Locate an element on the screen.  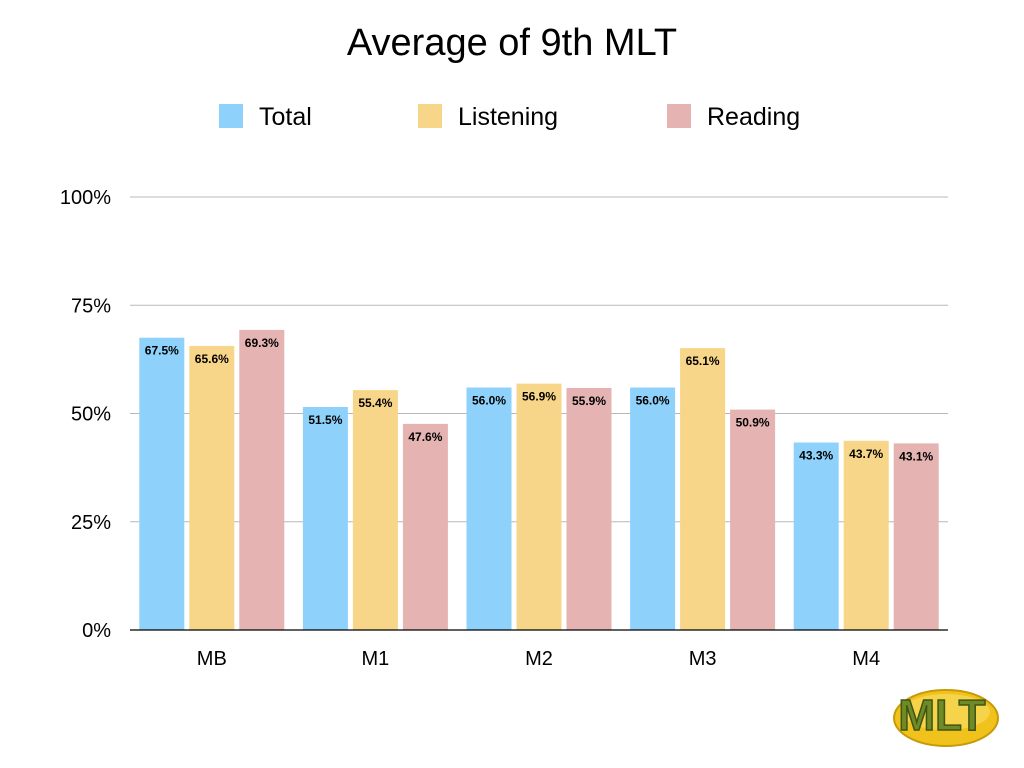
data-label: 56.9% is located at coordinates (539, 397).